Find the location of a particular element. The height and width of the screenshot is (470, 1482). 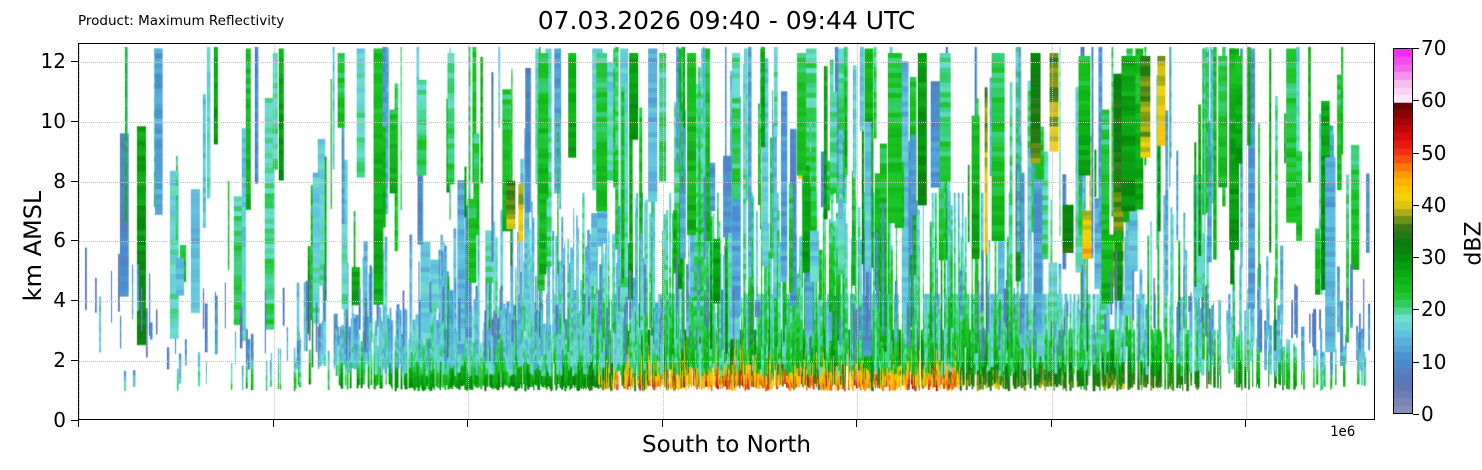

colorbar-tick-label: 40 is located at coordinates (1434, 204).